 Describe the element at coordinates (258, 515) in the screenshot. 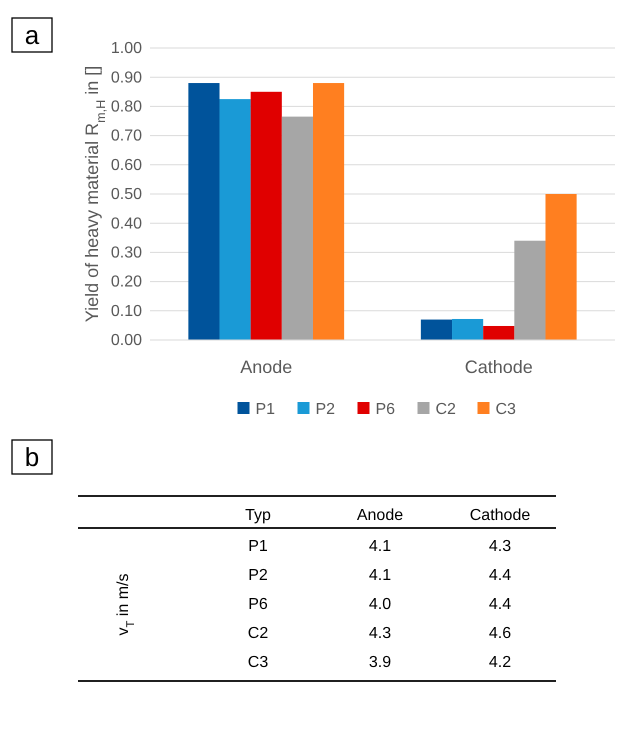

I see `text: Typ` at that location.